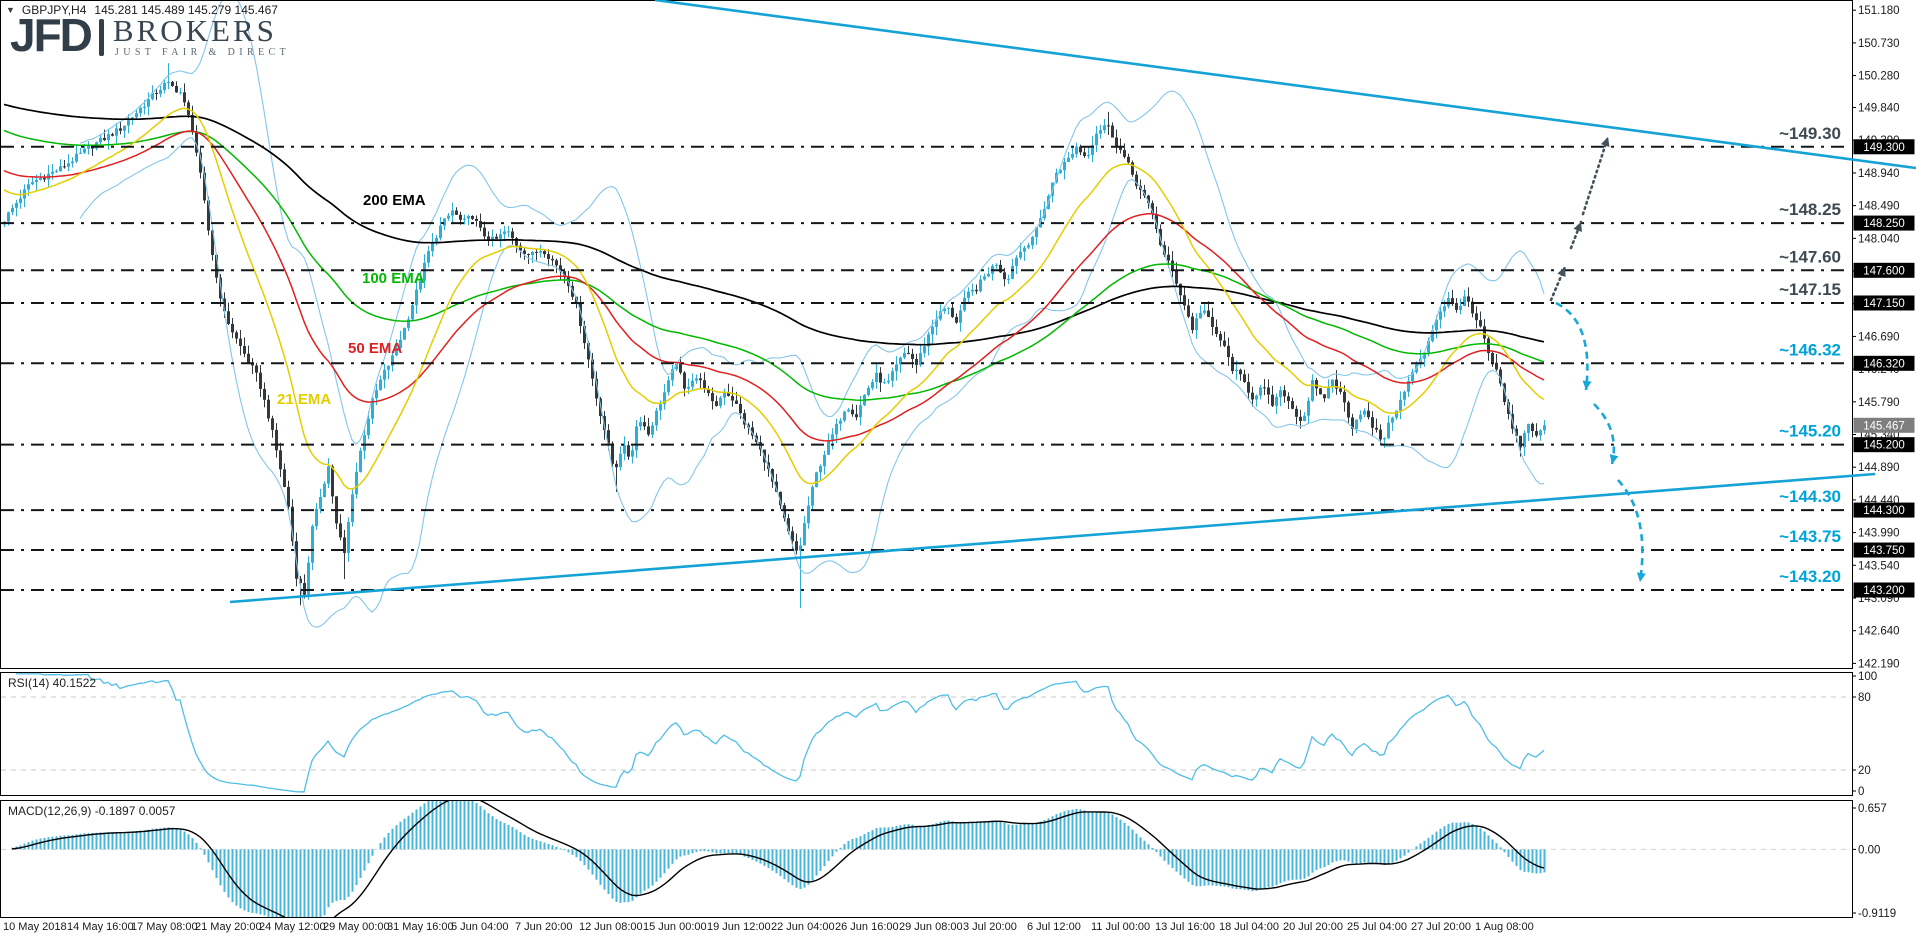  What do you see at coordinates (867, 927) in the screenshot?
I see `time-axis-label: 26 Jun 16:00` at bounding box center [867, 927].